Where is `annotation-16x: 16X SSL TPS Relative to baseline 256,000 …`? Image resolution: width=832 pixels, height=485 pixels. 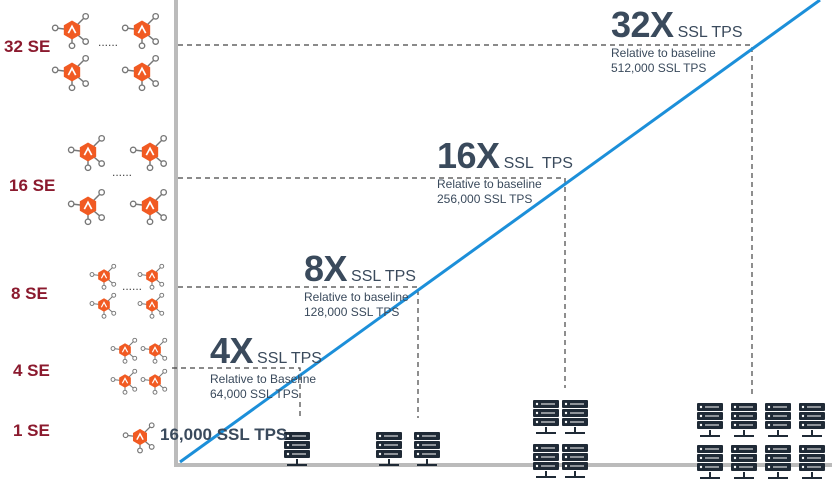 annotation-16x: 16X SSL TPS Relative to baseline 256,000 … is located at coordinates (505, 171).